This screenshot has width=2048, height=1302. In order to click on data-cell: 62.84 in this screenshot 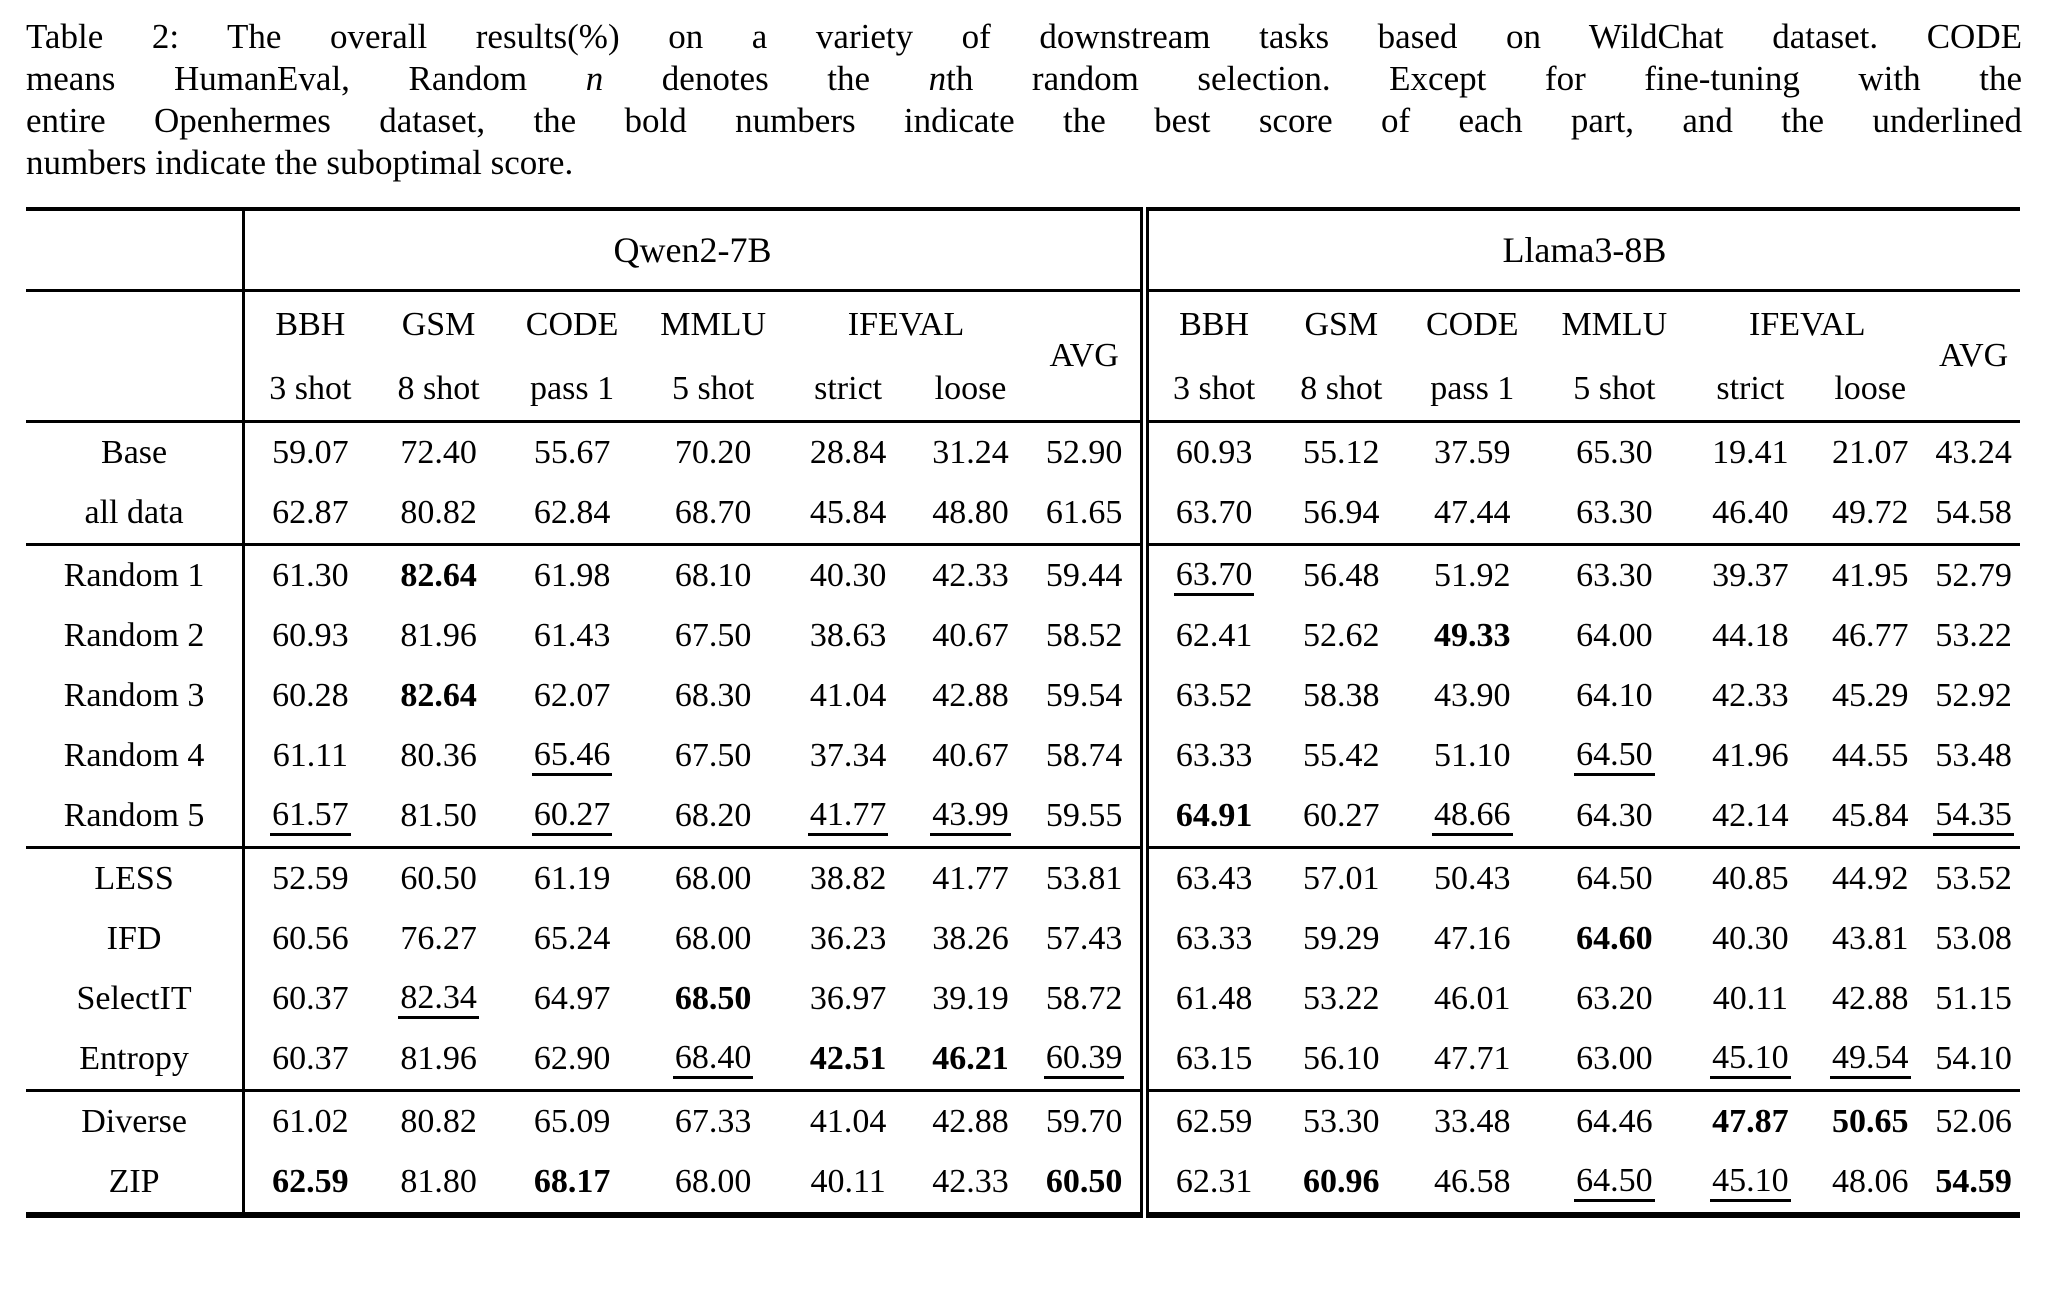, I will do `click(572, 514)`.